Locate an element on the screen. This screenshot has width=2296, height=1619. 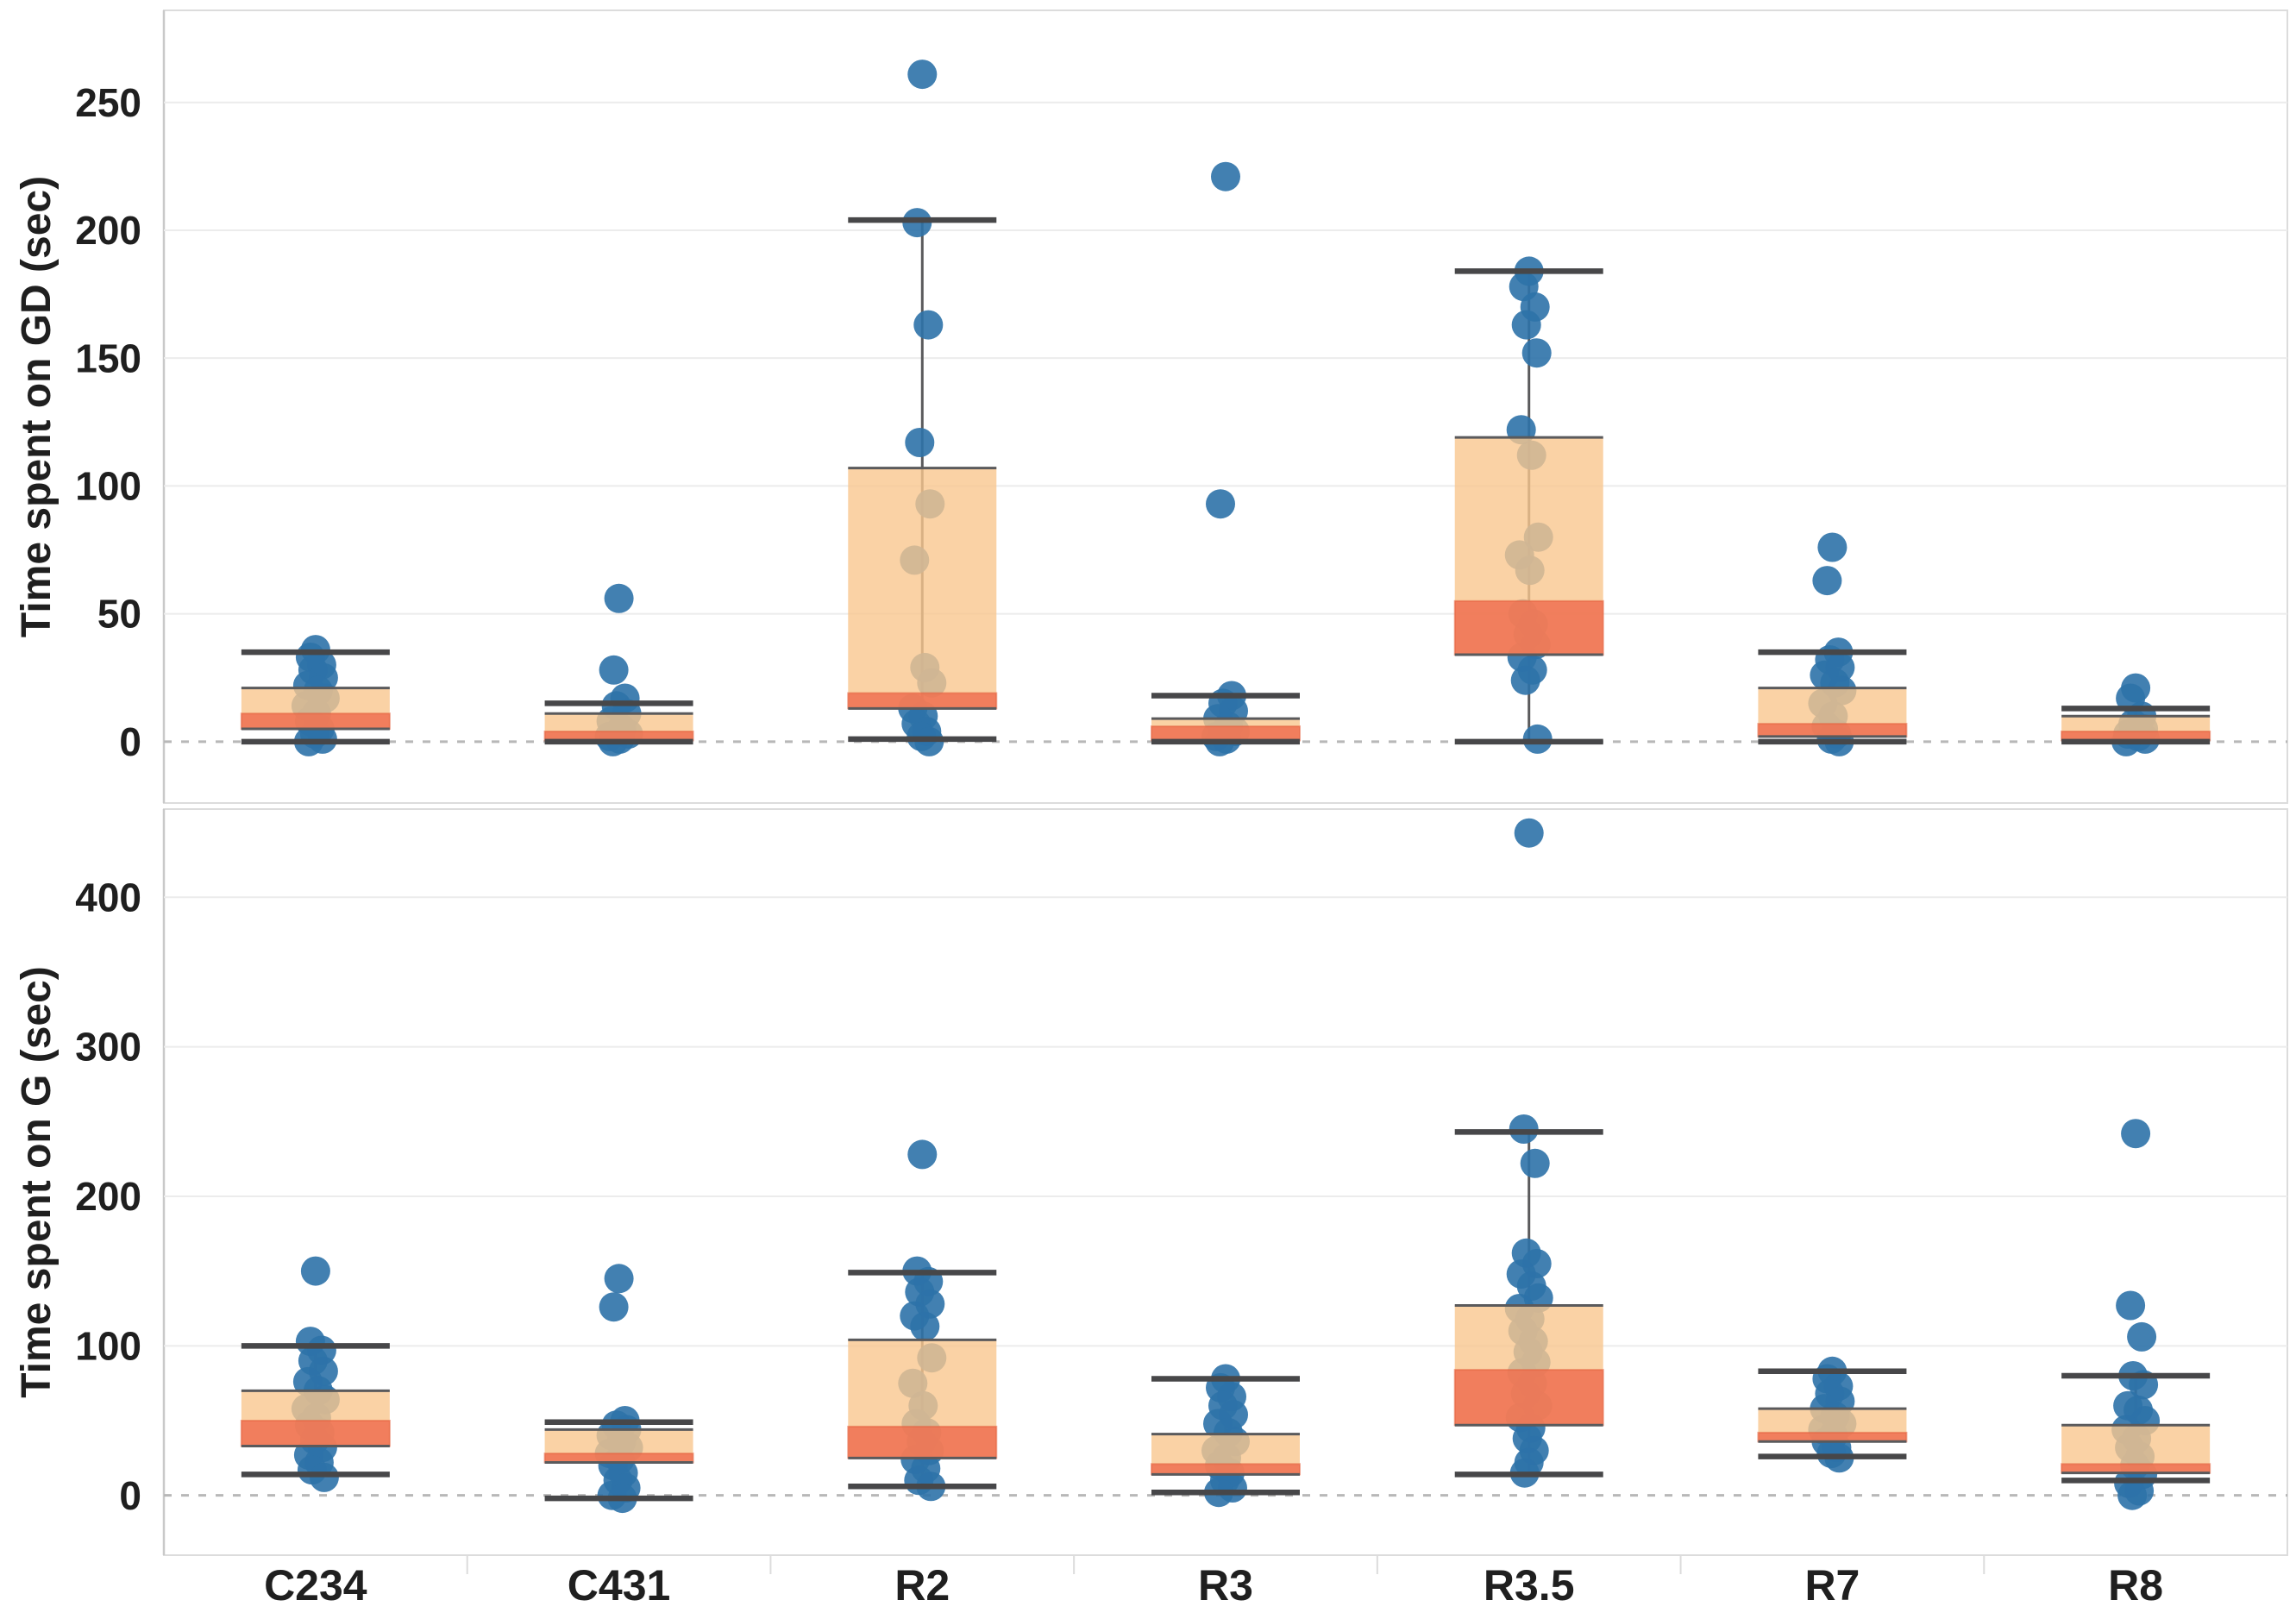
y-axis-title-g: Time spent on G (sec) is located at coordinates (37, 1182).